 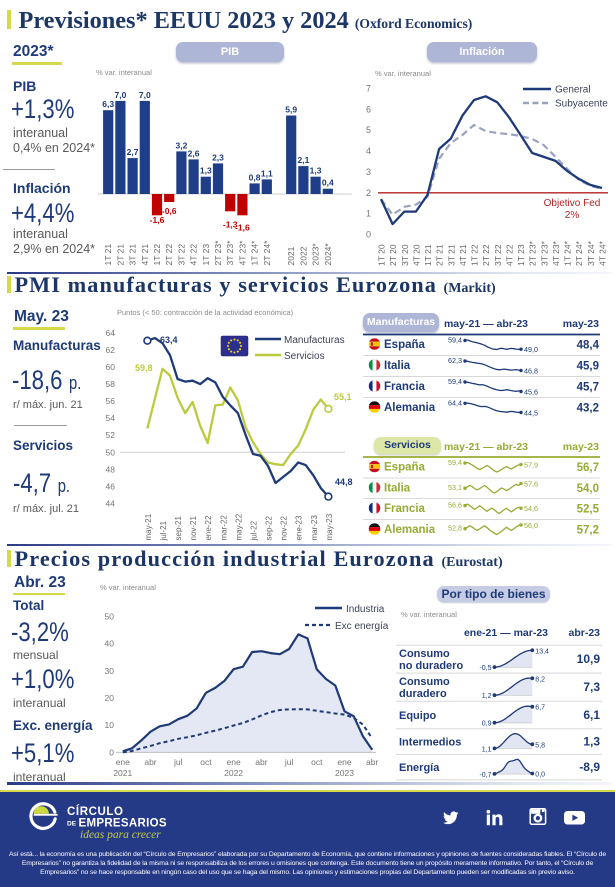 What do you see at coordinates (110, 671) in the screenshot?
I see `svg-text: 30` at bounding box center [110, 671].